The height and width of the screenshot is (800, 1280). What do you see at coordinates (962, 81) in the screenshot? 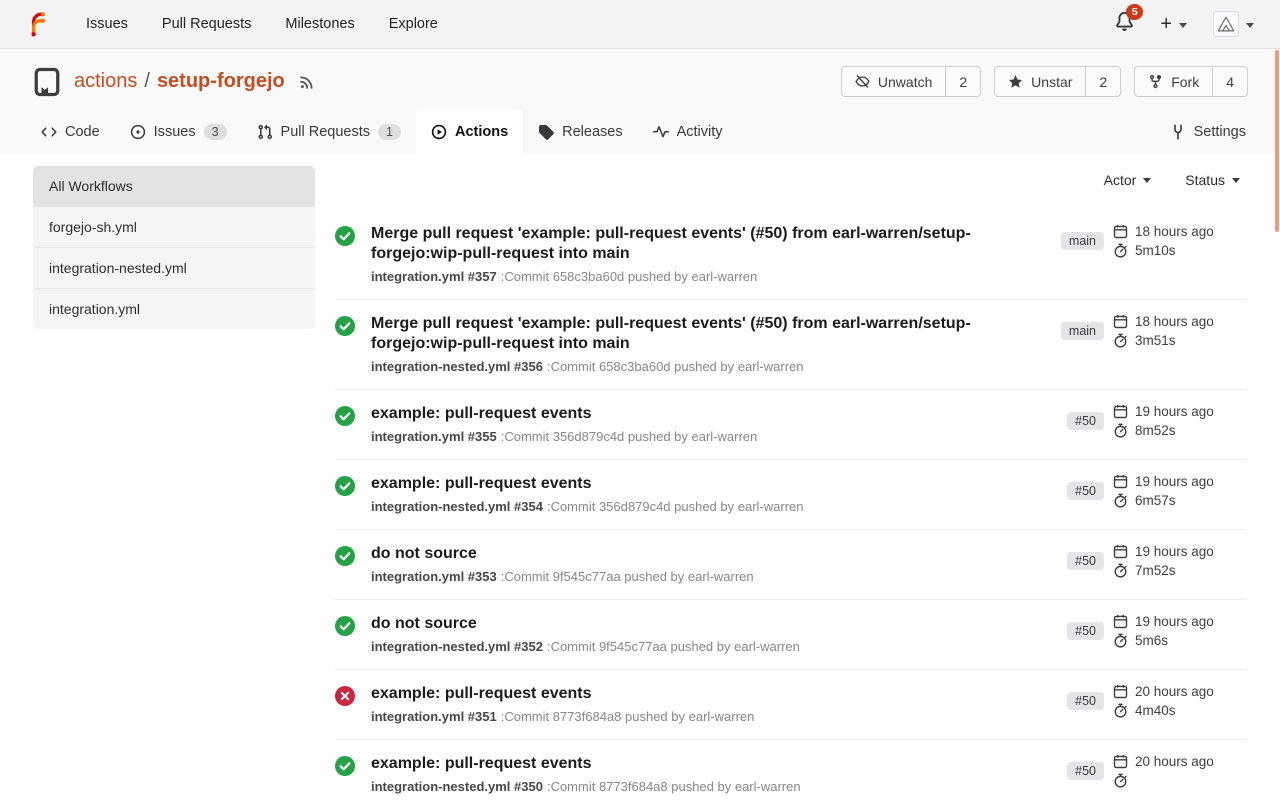
I see `watch-count: 2` at bounding box center [962, 81].